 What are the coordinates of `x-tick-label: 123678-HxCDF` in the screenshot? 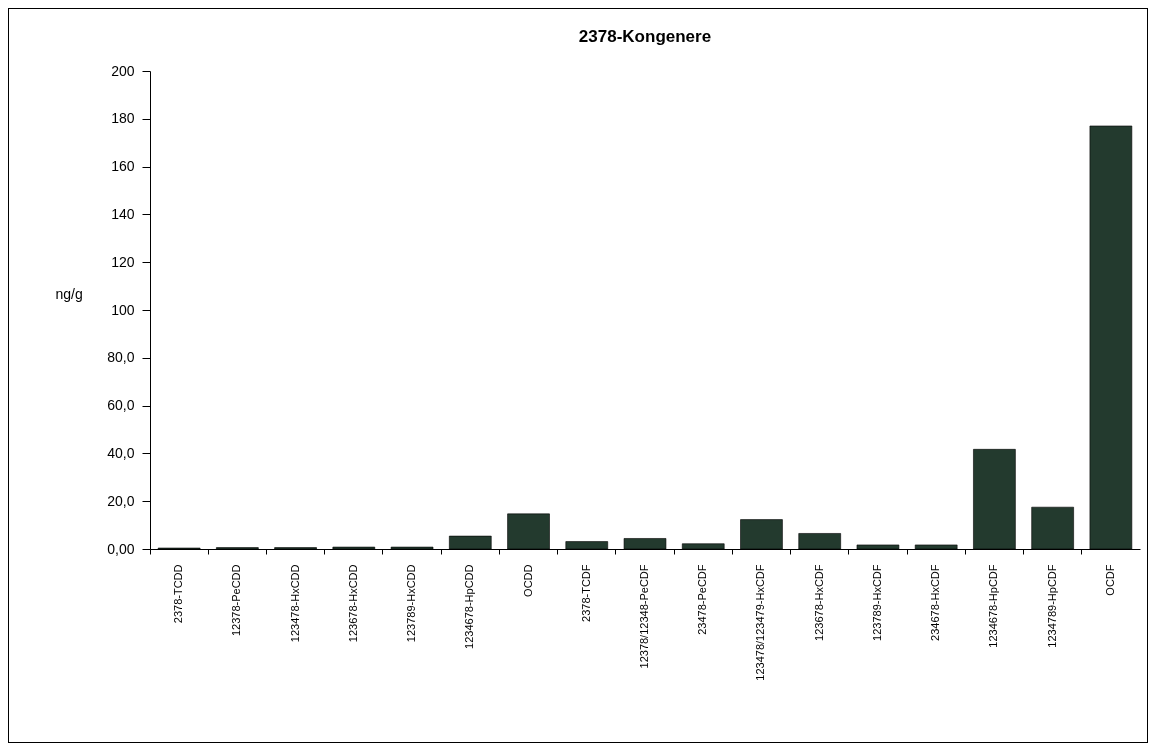 It's located at (818, 602).